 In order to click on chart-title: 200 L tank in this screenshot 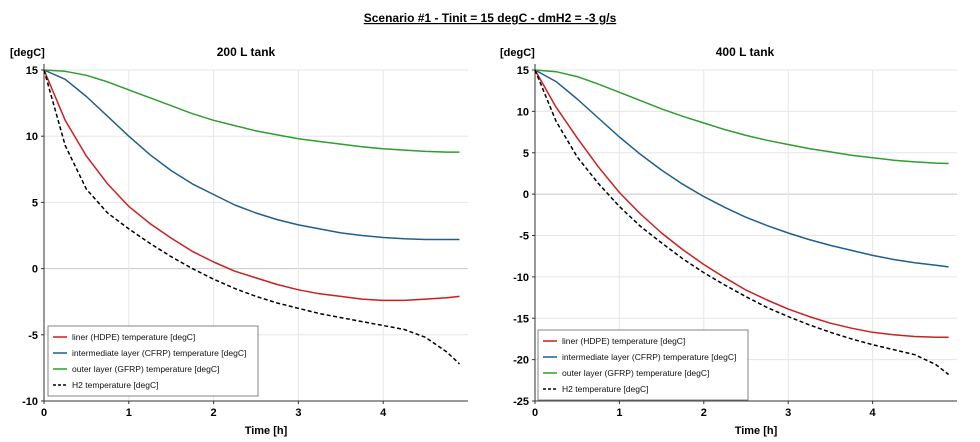, I will do `click(246, 52)`.